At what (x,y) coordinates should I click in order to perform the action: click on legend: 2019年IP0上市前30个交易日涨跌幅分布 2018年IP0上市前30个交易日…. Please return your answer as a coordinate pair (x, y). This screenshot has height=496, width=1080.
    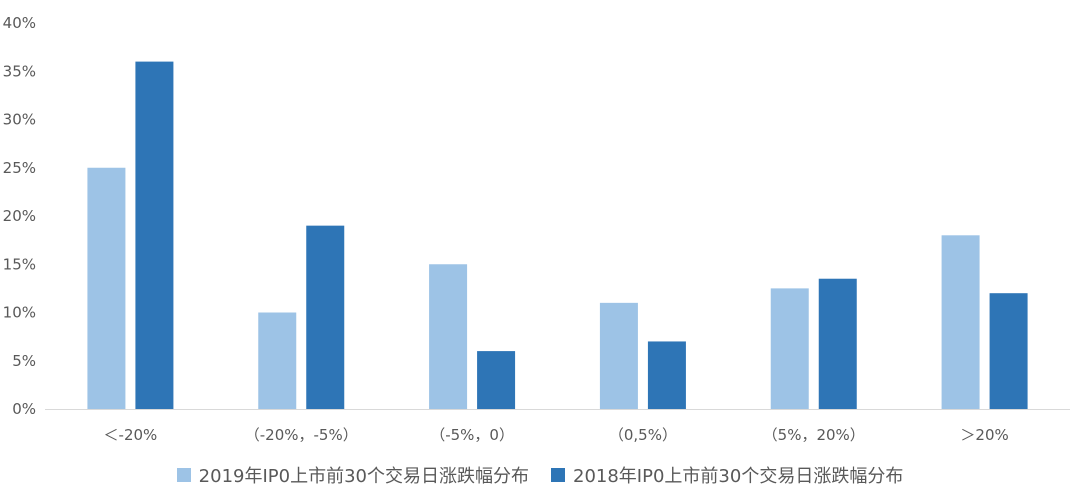
    Looking at the image, I should click on (540, 475).